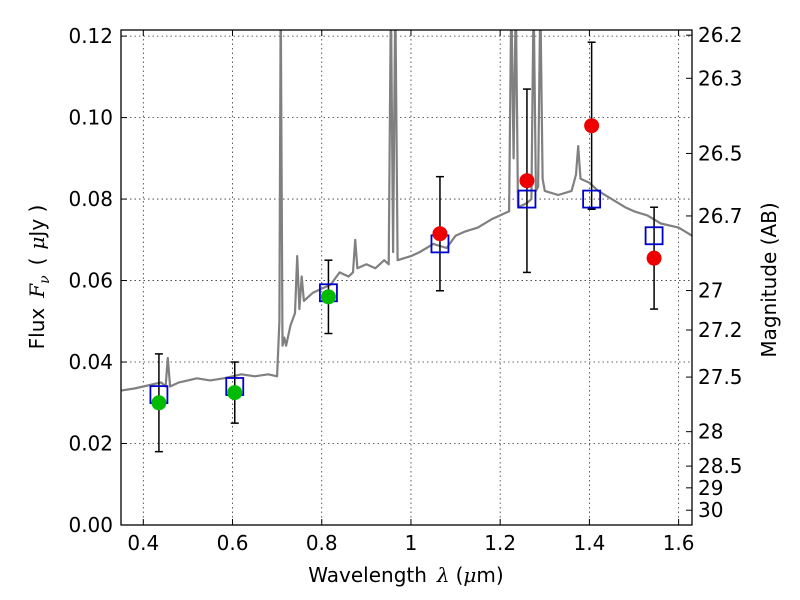  What do you see at coordinates (710, 488) in the screenshot?
I see `y2-tick-label: 29` at bounding box center [710, 488].